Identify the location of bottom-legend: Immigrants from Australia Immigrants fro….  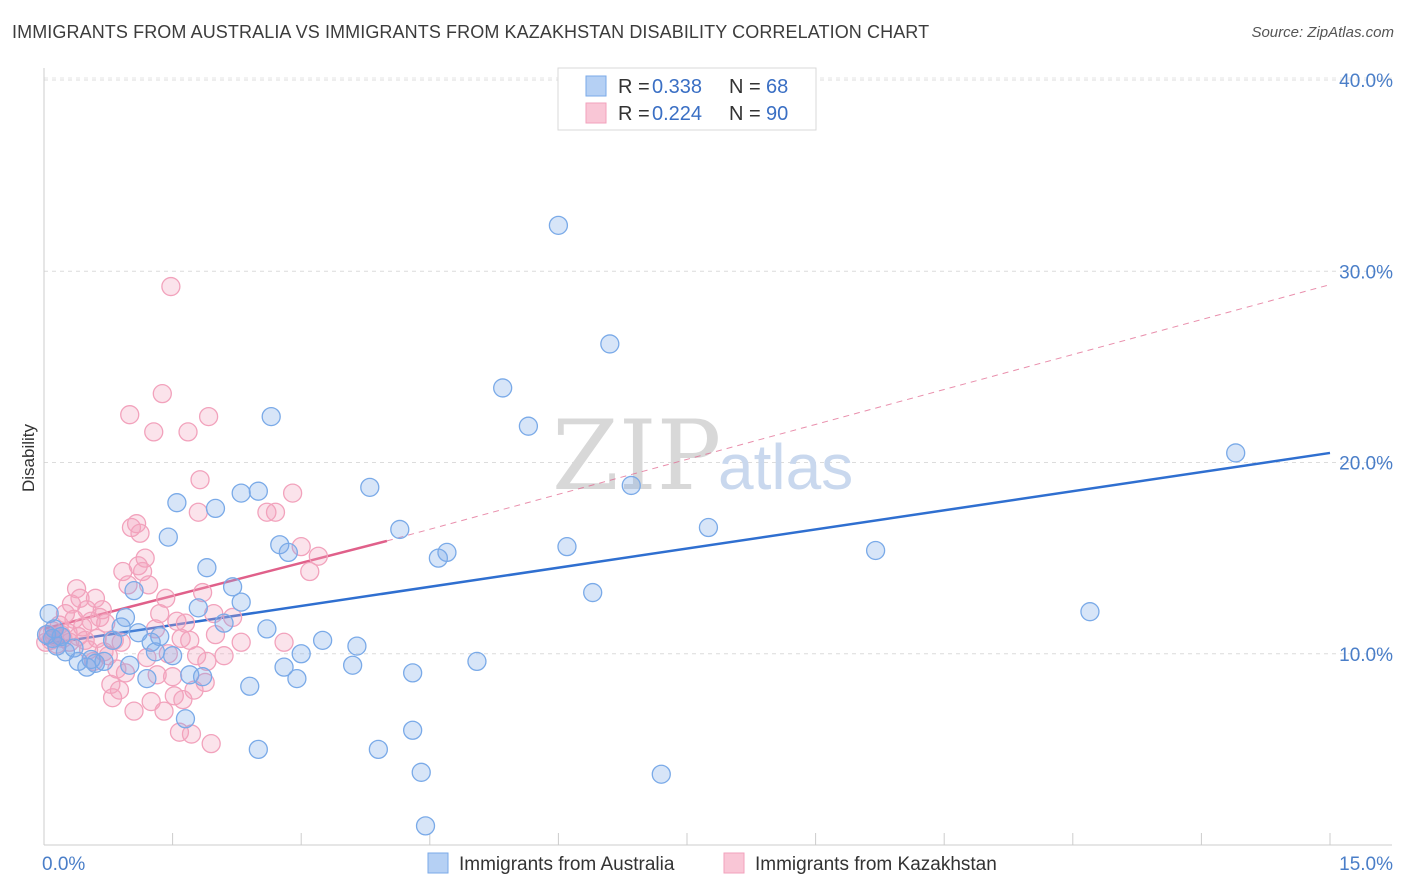
(712, 863).